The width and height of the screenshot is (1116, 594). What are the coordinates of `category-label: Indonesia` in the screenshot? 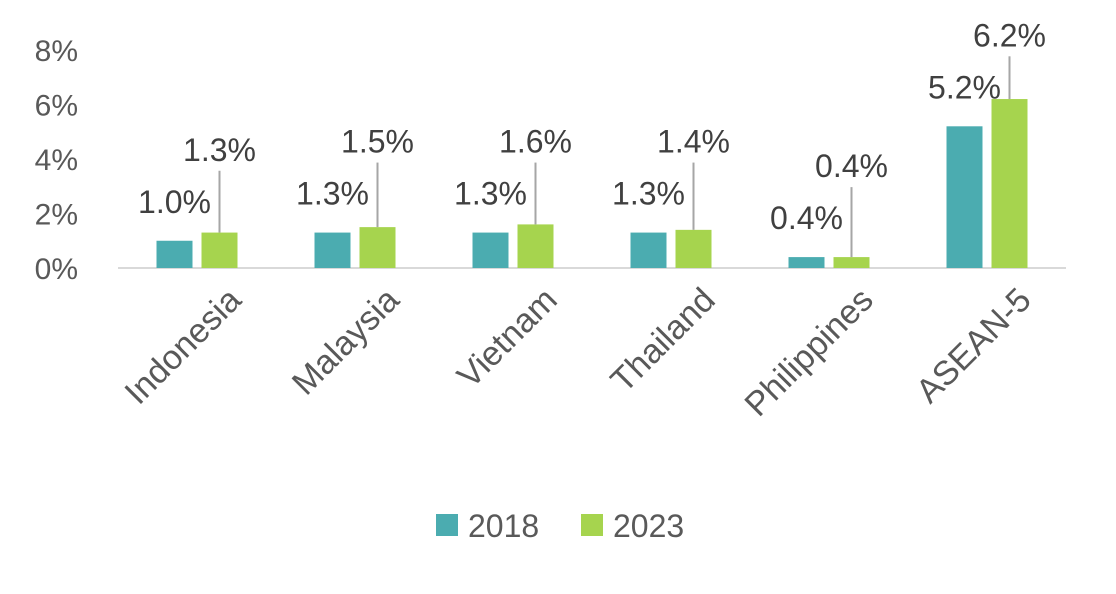 It's located at (183, 346).